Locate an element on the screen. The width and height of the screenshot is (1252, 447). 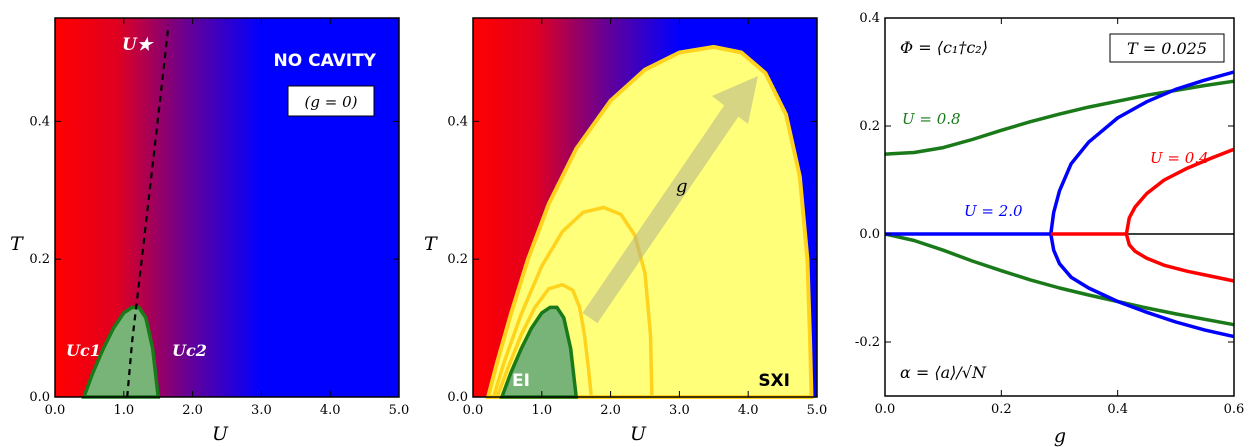
y-tick-label: -0.2 is located at coordinates (867, 342).